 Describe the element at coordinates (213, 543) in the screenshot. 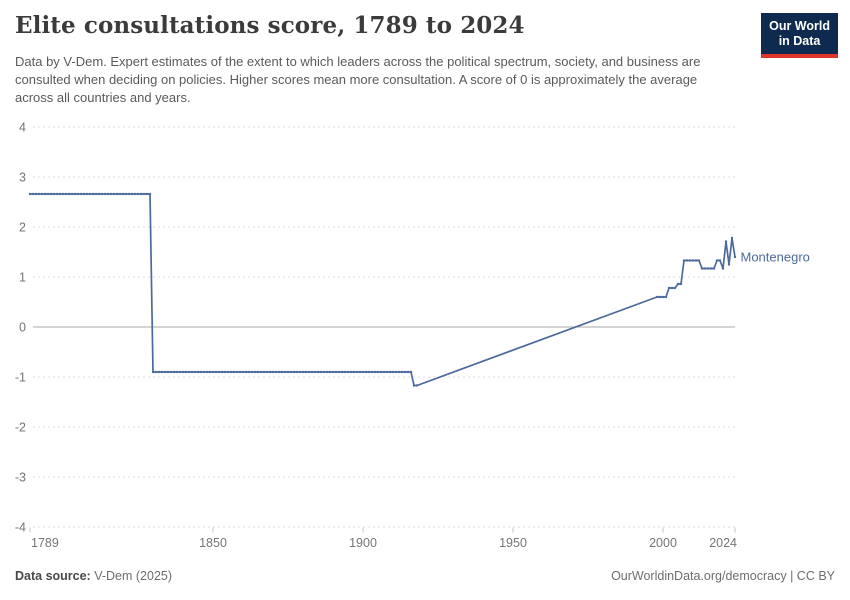

I see `x-tick-label: 1850` at that location.